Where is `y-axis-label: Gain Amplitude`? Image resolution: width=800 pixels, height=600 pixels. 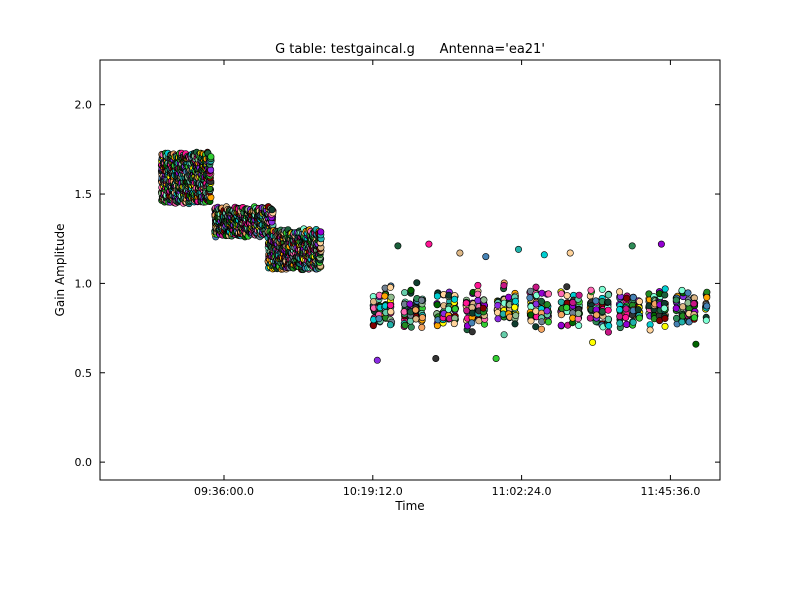
y-axis-label: Gain Amplitude is located at coordinates (60, 270).